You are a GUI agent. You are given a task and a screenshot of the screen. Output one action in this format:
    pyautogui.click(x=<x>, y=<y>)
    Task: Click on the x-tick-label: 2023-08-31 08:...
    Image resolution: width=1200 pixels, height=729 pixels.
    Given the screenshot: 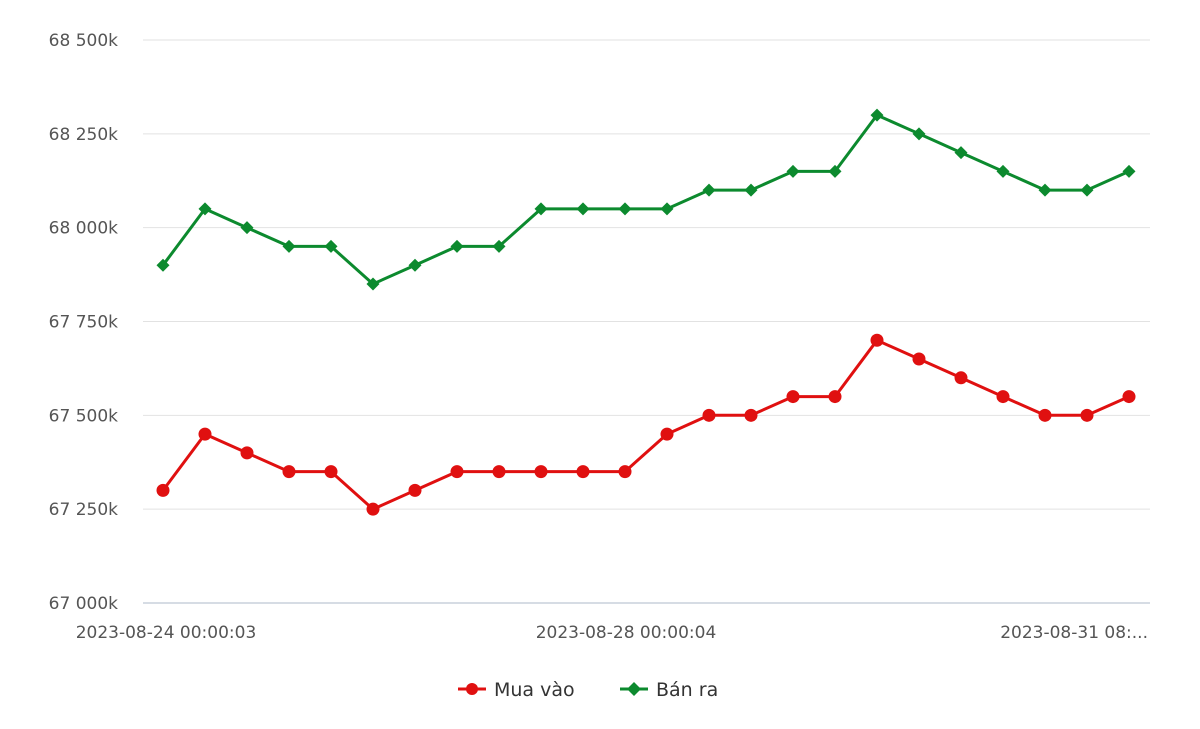 What is the action you would take?
    pyautogui.click(x=1074, y=633)
    